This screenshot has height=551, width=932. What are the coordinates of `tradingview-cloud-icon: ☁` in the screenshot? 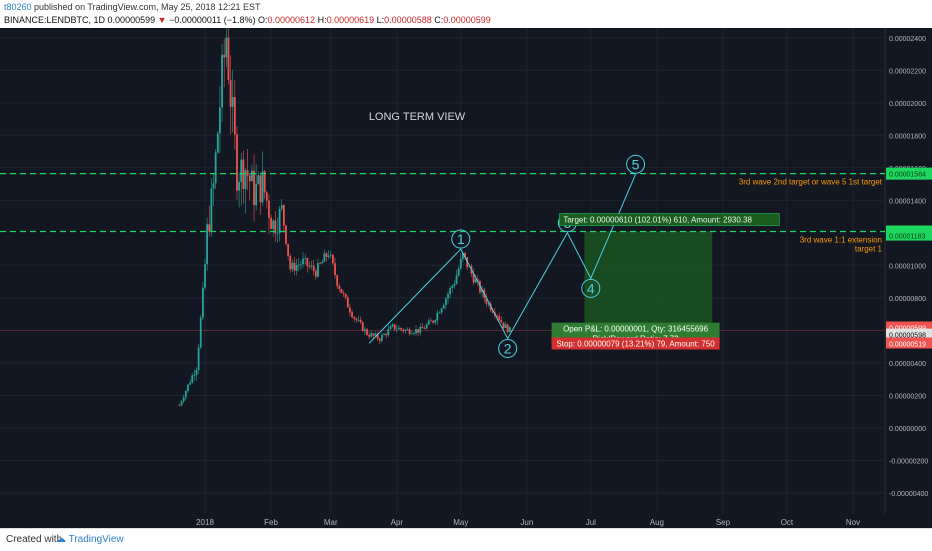 It's located at (61, 539).